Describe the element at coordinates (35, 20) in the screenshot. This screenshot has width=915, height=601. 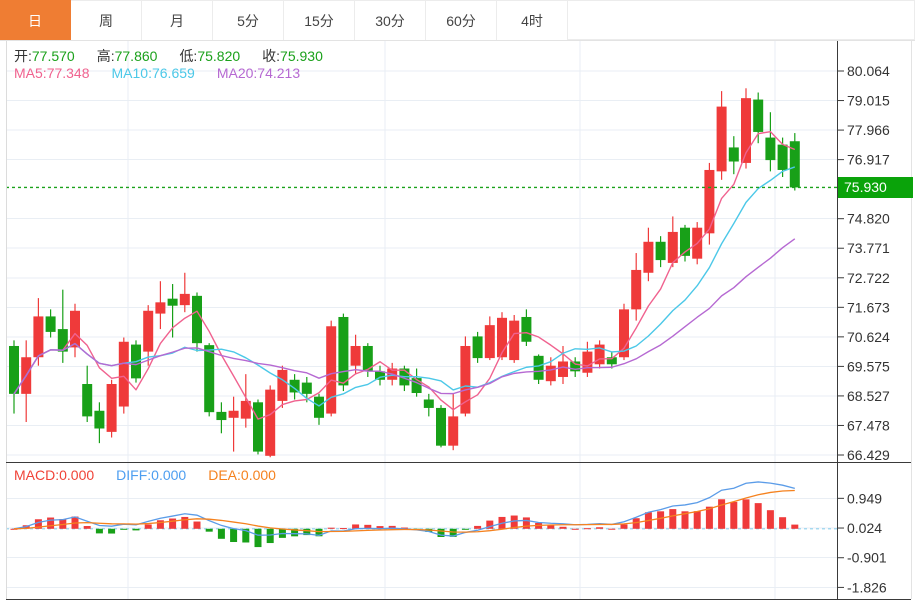
I see `tab-day: 日` at that location.